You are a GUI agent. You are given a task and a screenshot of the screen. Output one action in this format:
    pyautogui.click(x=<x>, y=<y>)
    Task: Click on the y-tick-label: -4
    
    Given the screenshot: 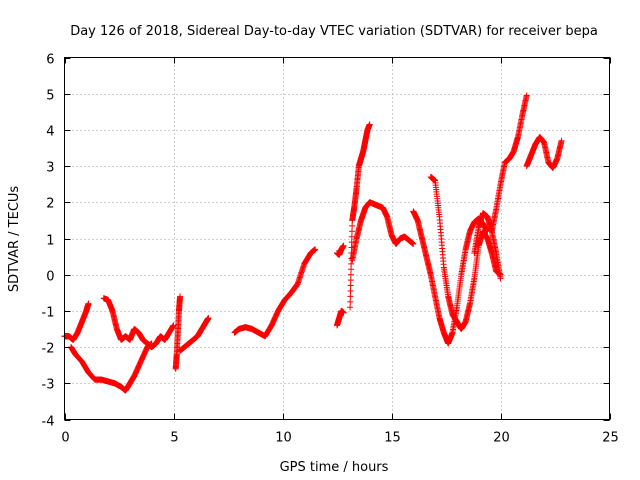 What is the action you would take?
    pyautogui.click(x=48, y=422)
    